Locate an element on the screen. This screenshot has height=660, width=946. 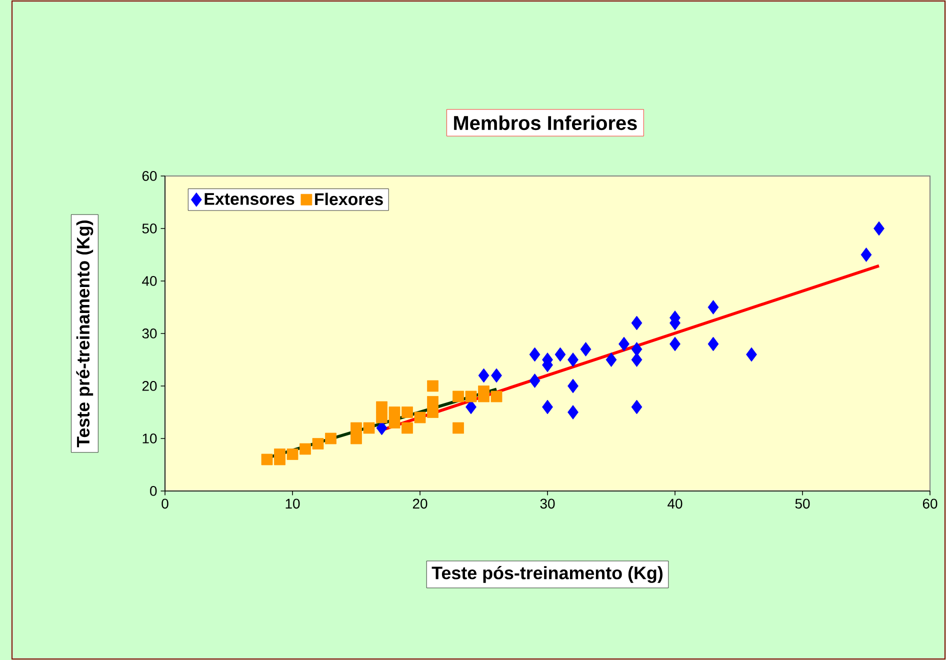
x-axis-title: Teste pós-treinamento (Kg) is located at coordinates (547, 574).